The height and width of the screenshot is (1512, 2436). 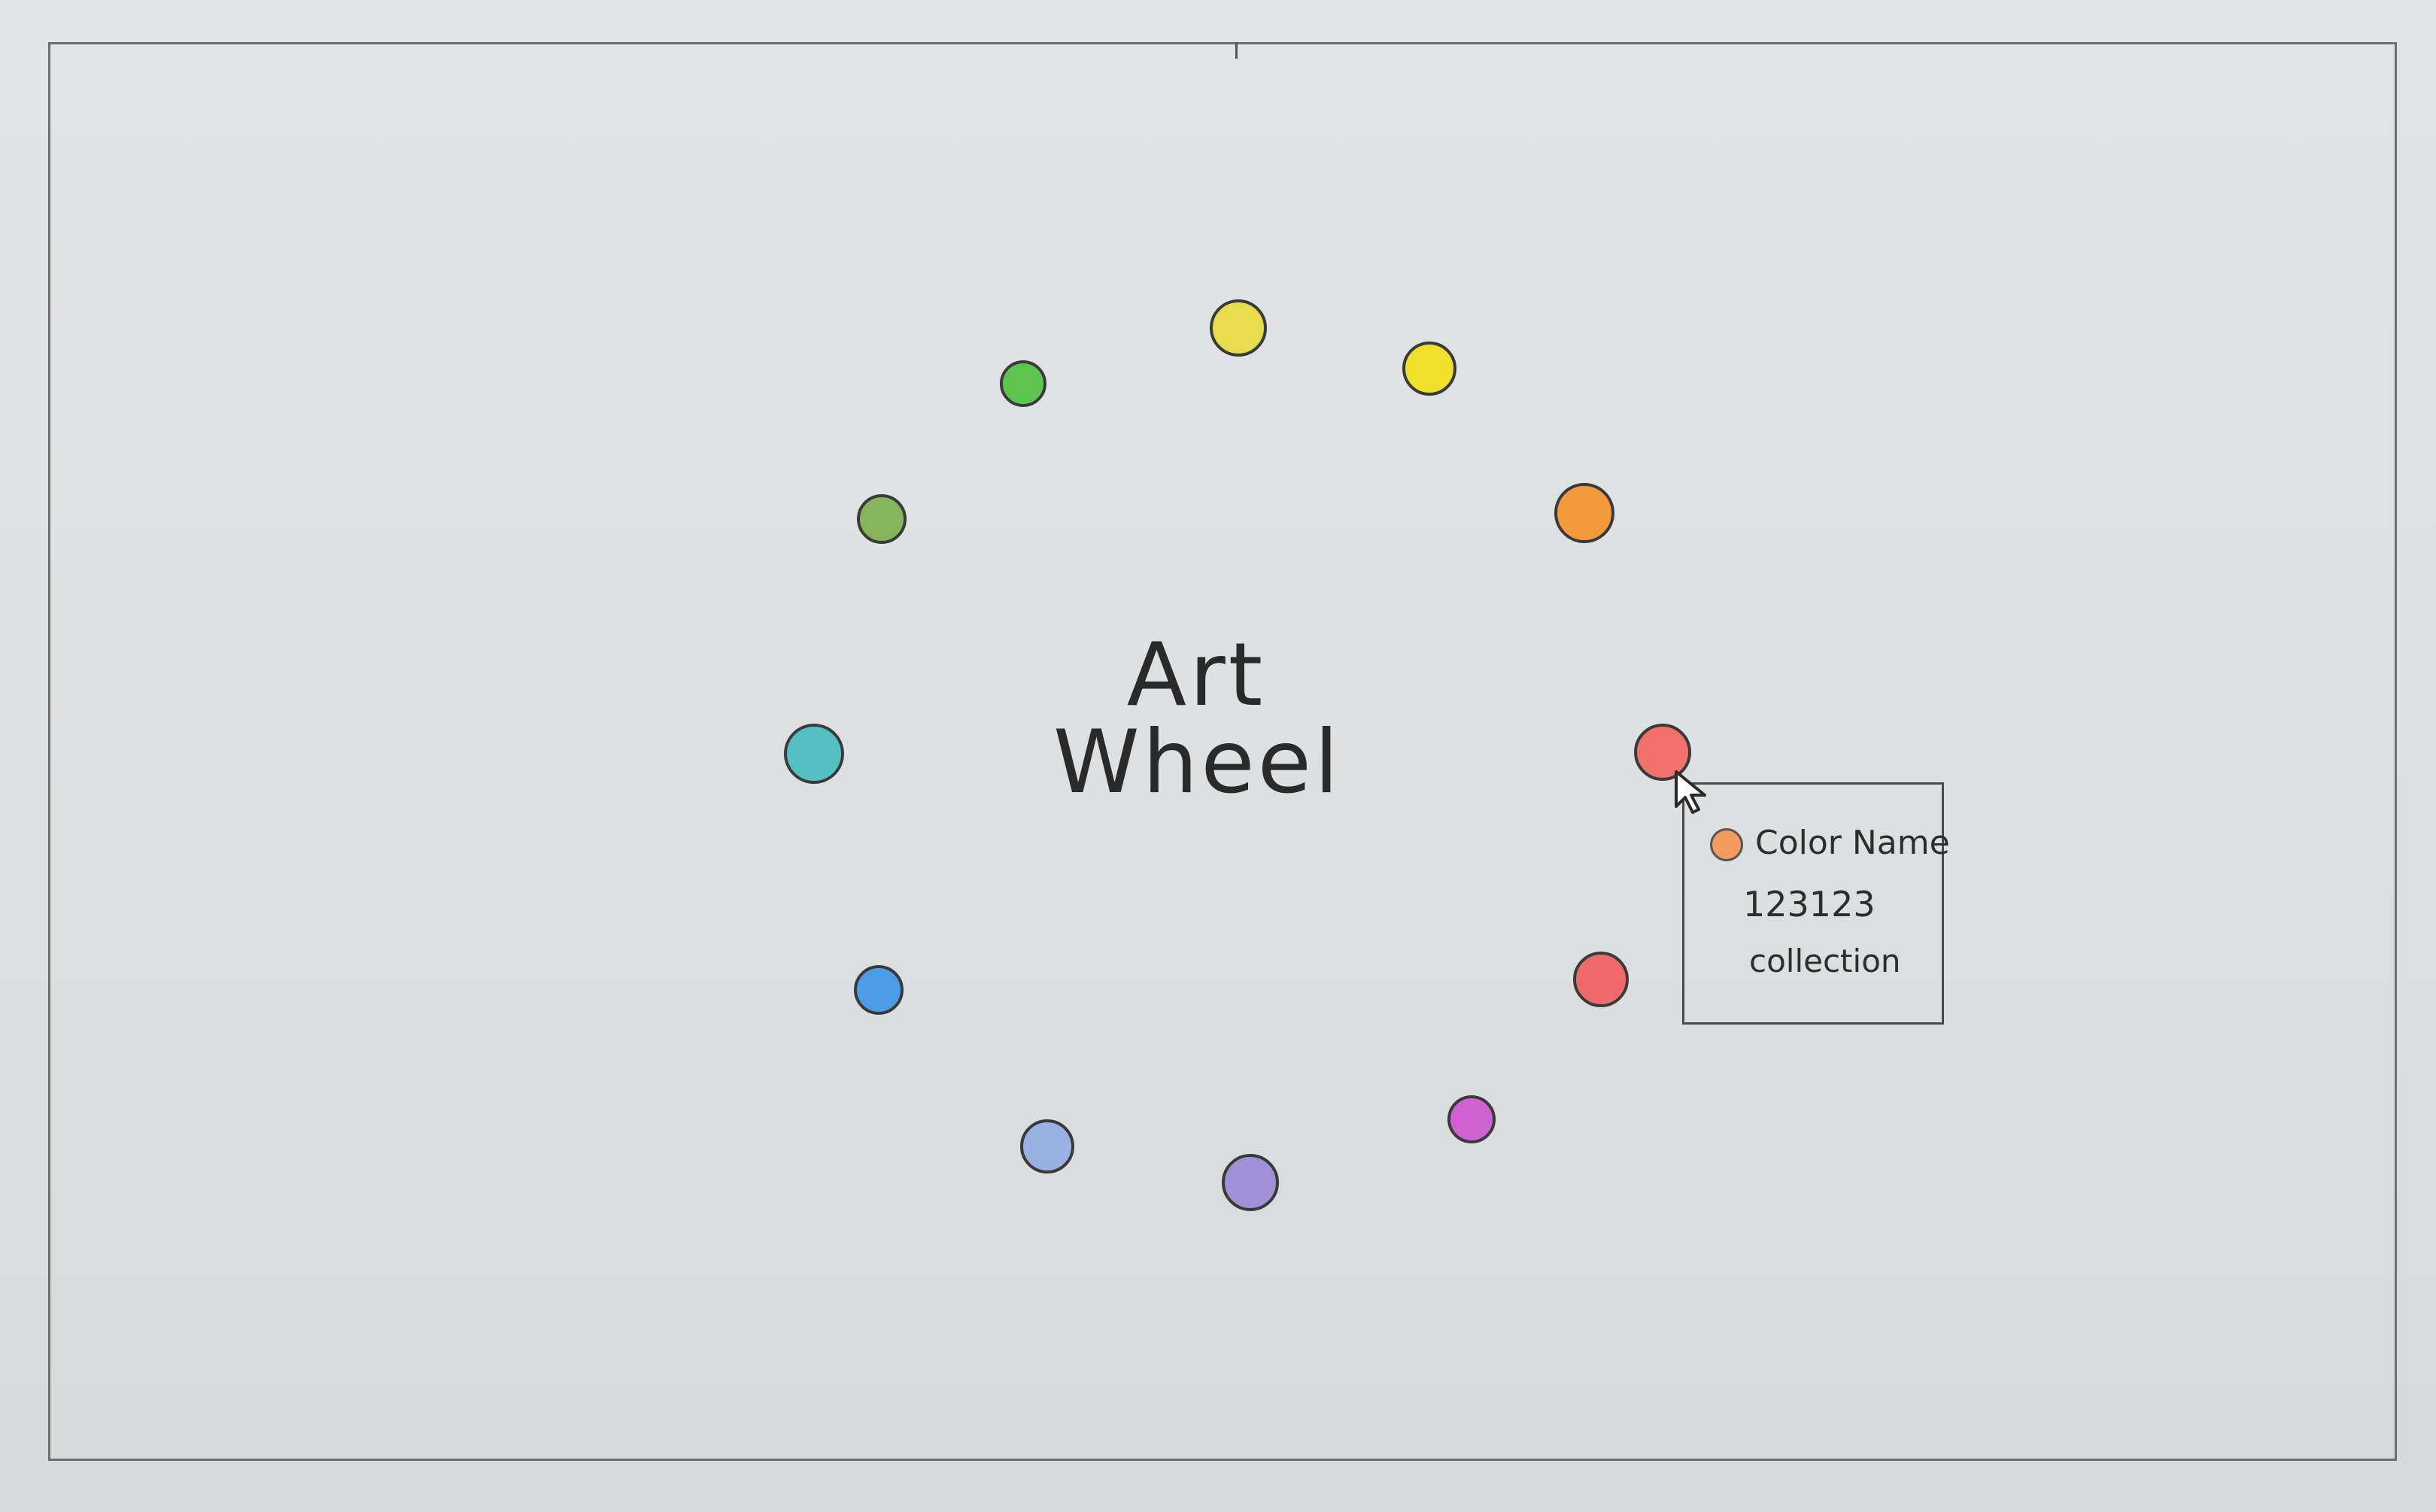 I want to click on color-tooltip: Color Name 123123 collection, so click(x=1816, y=903).